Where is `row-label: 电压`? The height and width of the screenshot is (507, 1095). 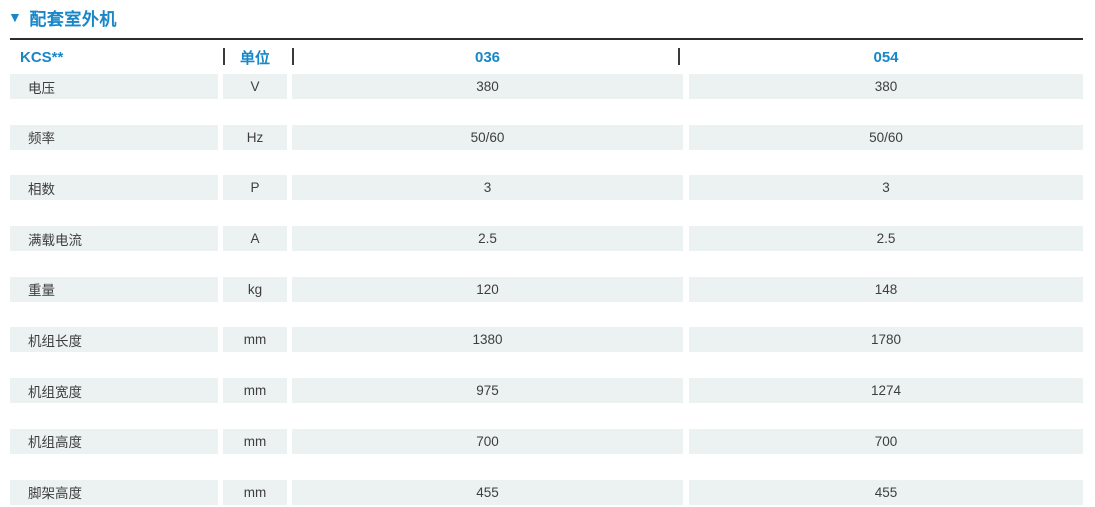
row-label: 电压 is located at coordinates (114, 86).